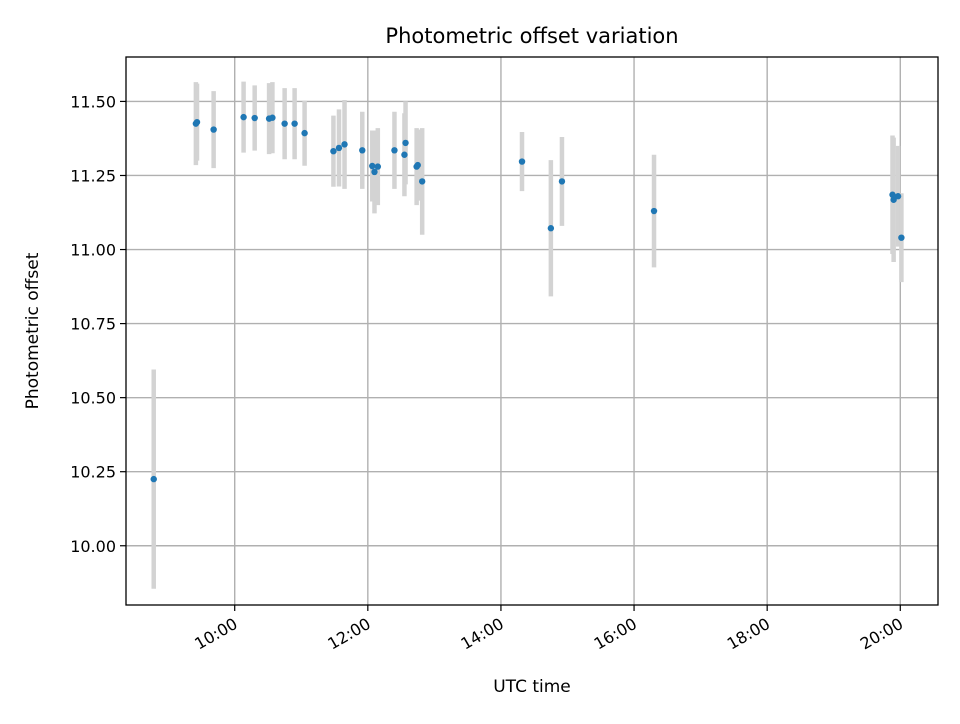 The width and height of the screenshot is (960, 724). Describe the element at coordinates (93, 324) in the screenshot. I see `y-tick-label: 10.75` at that location.